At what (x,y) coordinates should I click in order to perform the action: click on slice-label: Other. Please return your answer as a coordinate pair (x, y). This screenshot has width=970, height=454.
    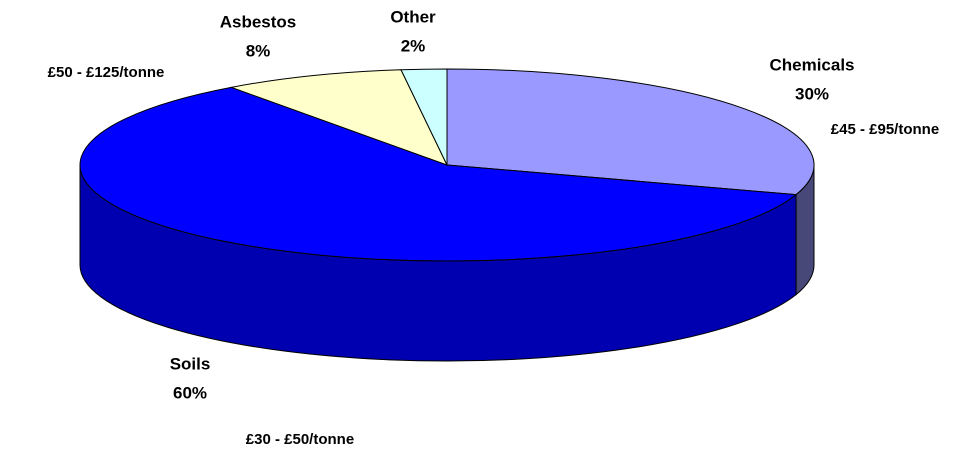
    Looking at the image, I should click on (413, 16).